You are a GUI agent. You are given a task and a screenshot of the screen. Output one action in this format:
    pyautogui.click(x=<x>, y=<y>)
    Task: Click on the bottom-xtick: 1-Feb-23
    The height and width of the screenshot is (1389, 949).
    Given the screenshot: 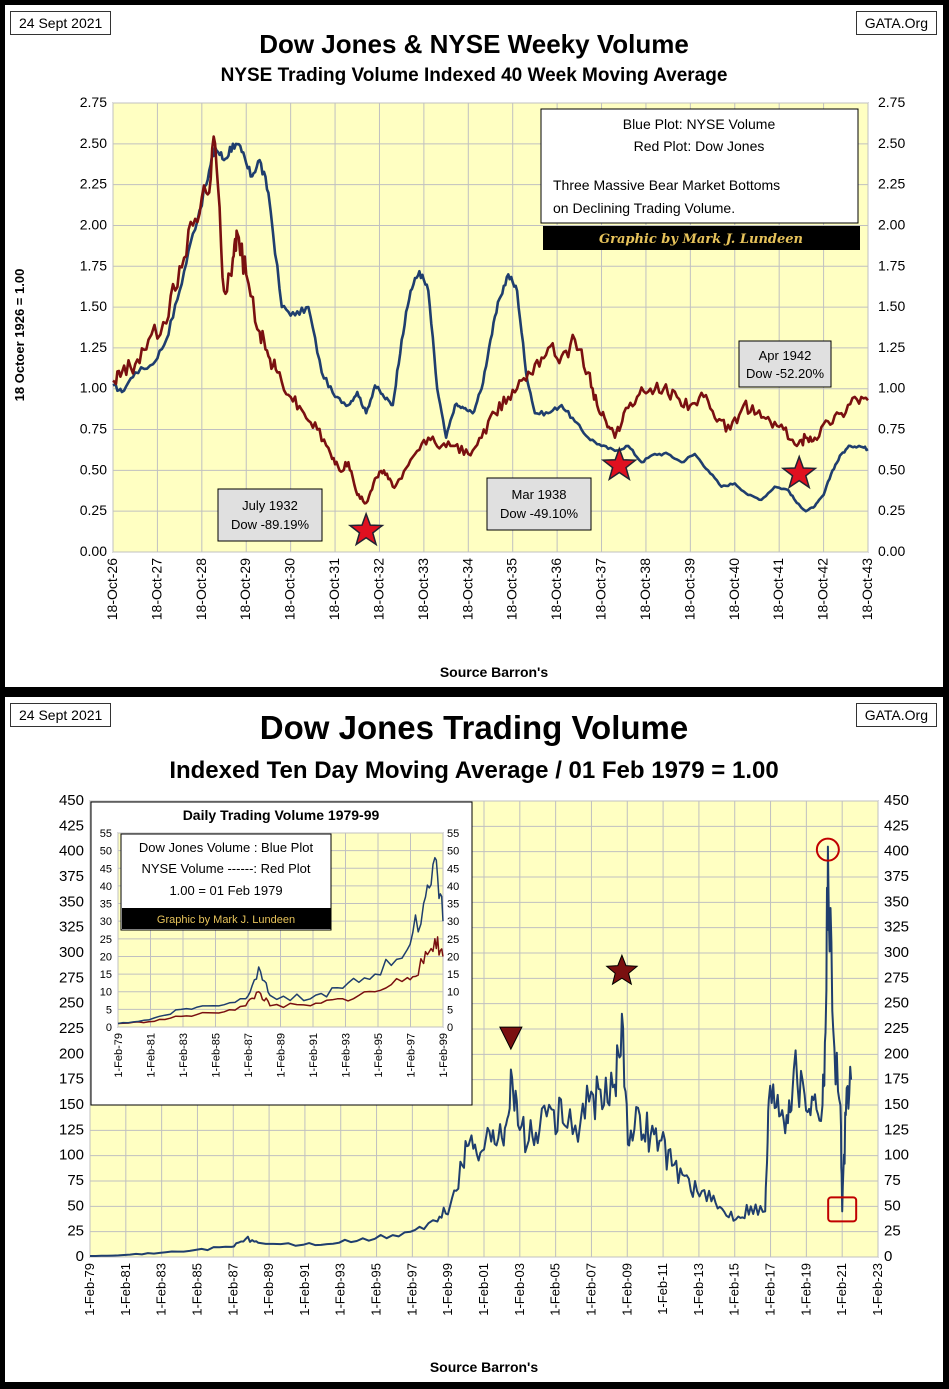 What is the action you would take?
    pyautogui.click(x=877, y=1289)
    